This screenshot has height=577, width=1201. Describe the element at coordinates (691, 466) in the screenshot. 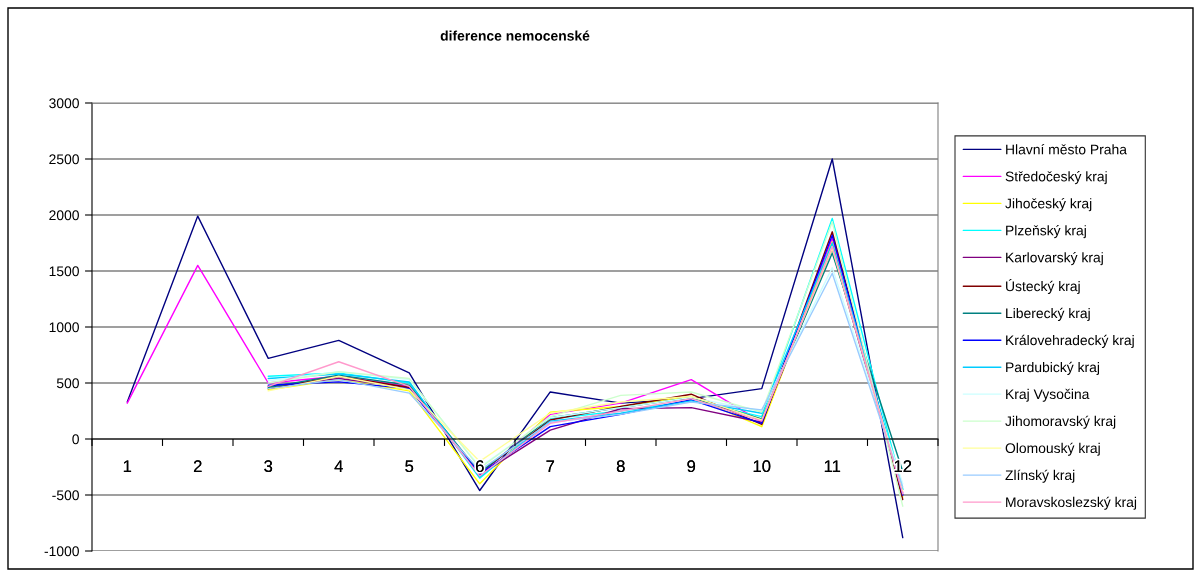

I see `x-tick-label: 9` at that location.